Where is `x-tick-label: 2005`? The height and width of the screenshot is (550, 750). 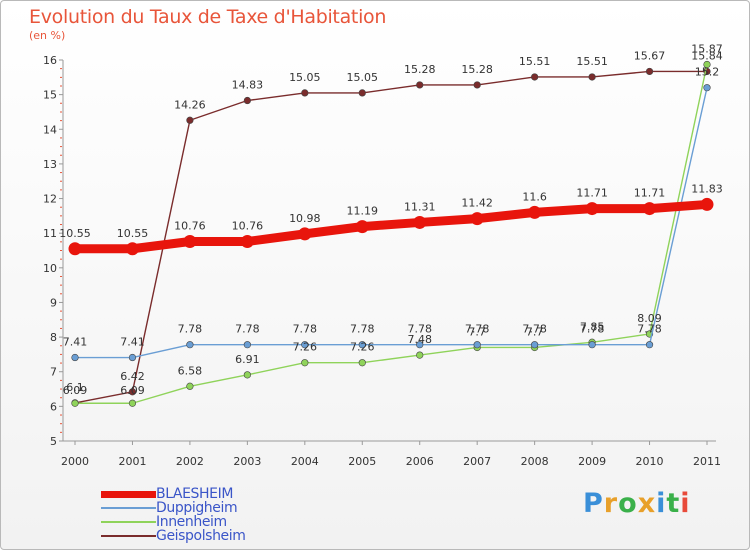
x-tick-label: 2005 is located at coordinates (362, 461).